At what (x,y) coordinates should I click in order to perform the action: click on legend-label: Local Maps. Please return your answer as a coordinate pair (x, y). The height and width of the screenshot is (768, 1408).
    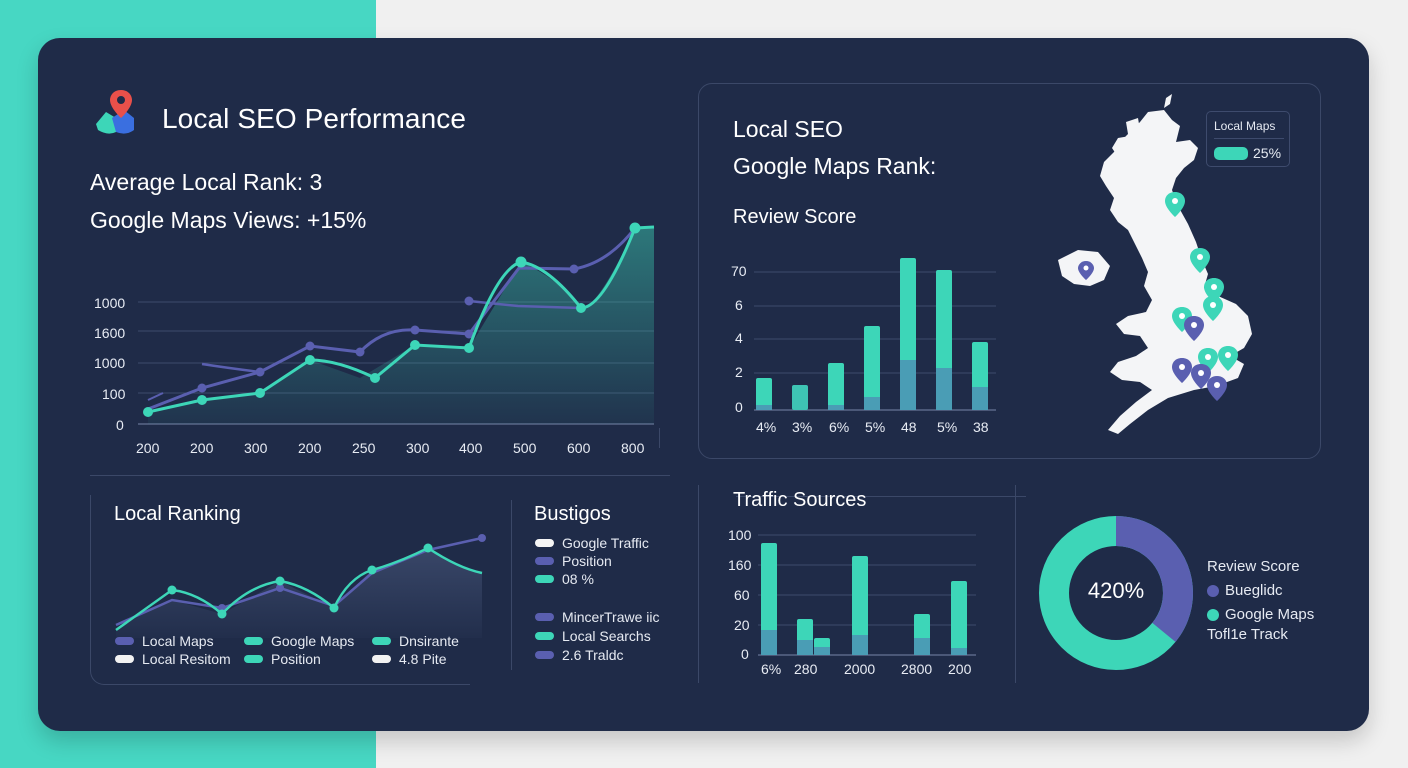
    Looking at the image, I should click on (178, 641).